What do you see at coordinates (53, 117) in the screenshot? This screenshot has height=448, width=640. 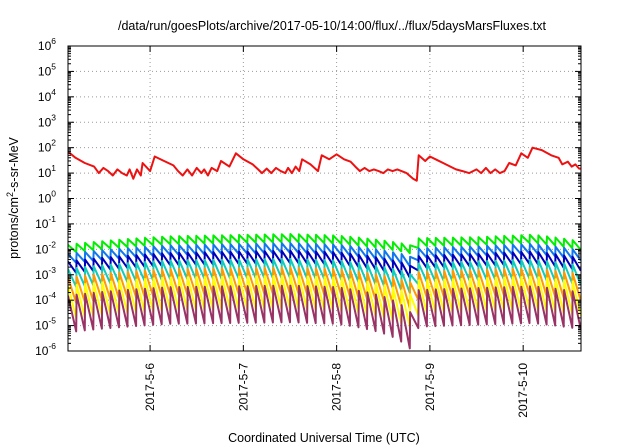 I see `y-tick-exponent: 3` at bounding box center [53, 117].